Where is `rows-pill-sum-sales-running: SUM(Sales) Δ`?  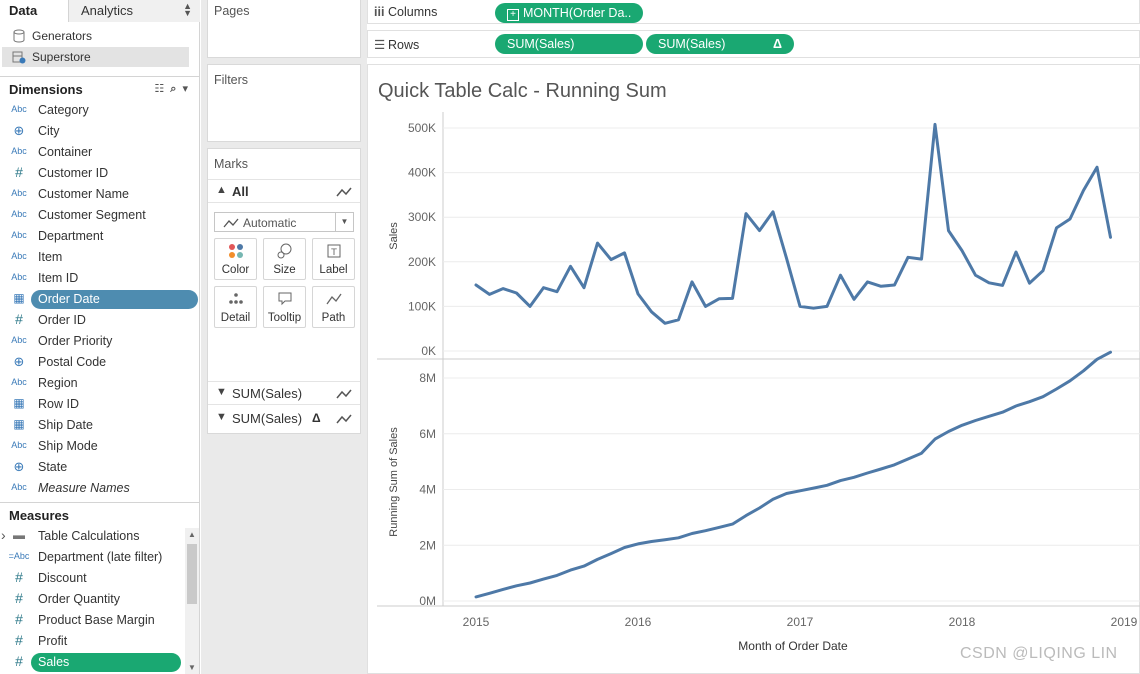 rows-pill-sum-sales-running: SUM(Sales) Δ is located at coordinates (720, 44).